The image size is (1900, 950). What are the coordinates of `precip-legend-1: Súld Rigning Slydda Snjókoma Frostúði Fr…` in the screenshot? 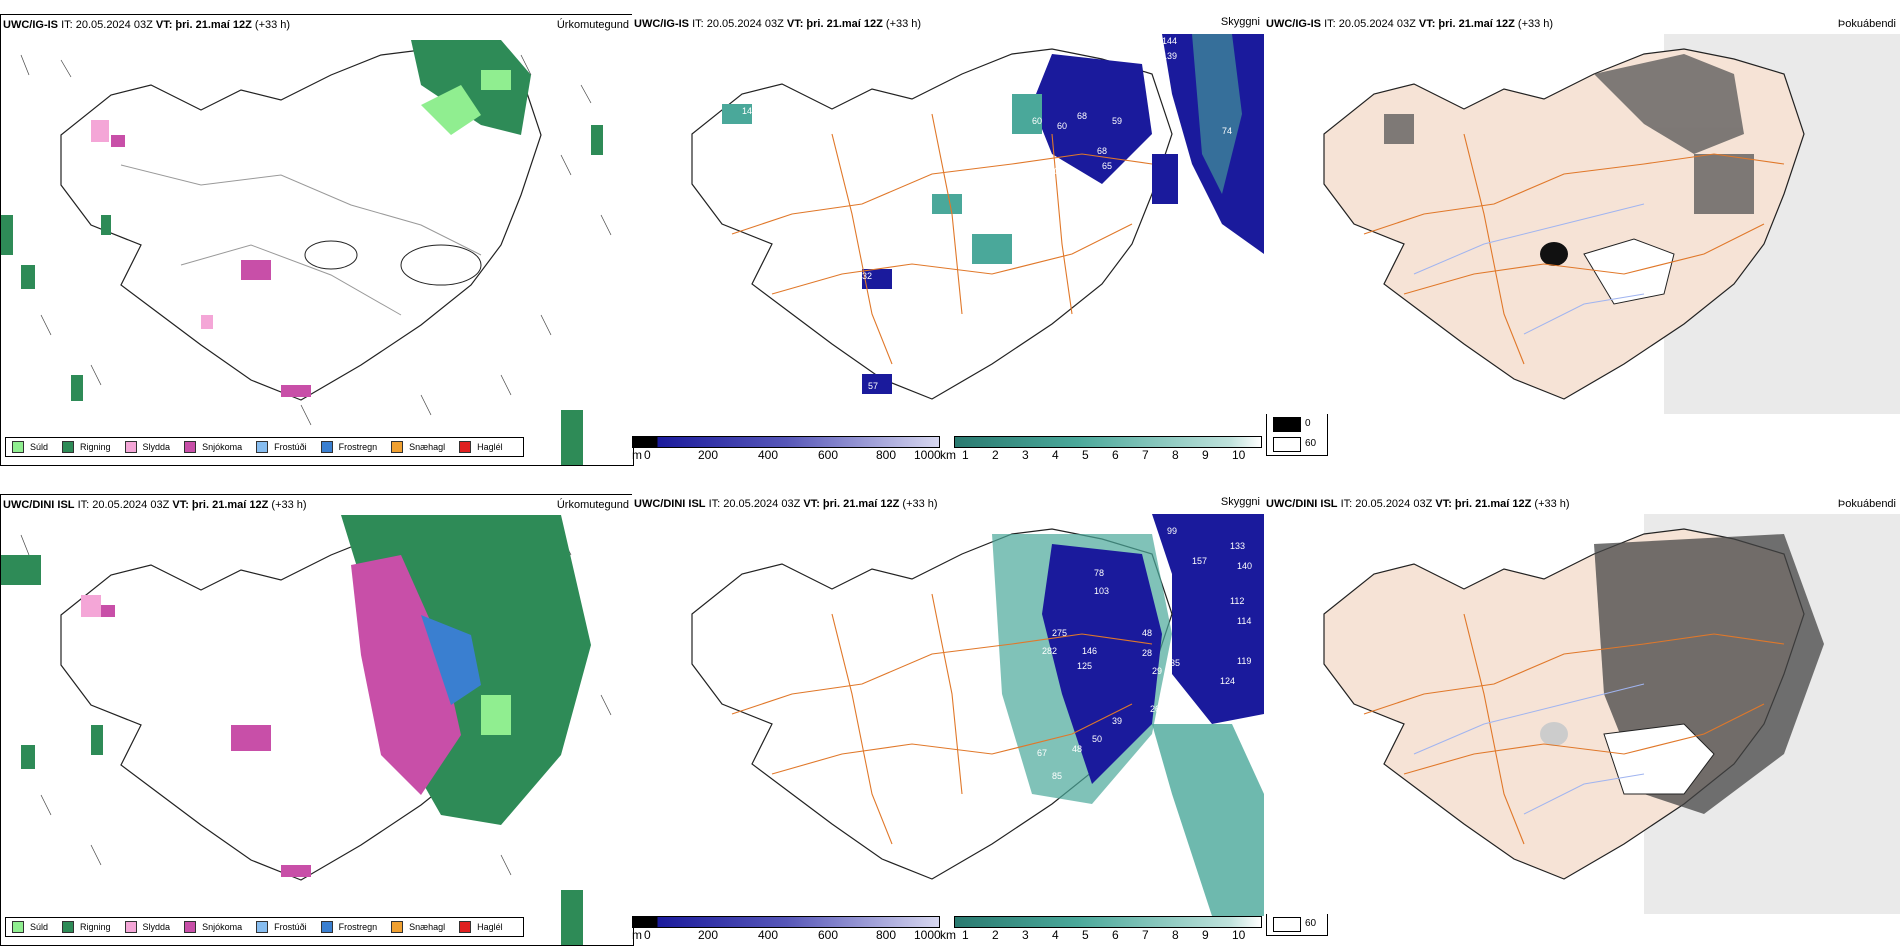 It's located at (264, 447).